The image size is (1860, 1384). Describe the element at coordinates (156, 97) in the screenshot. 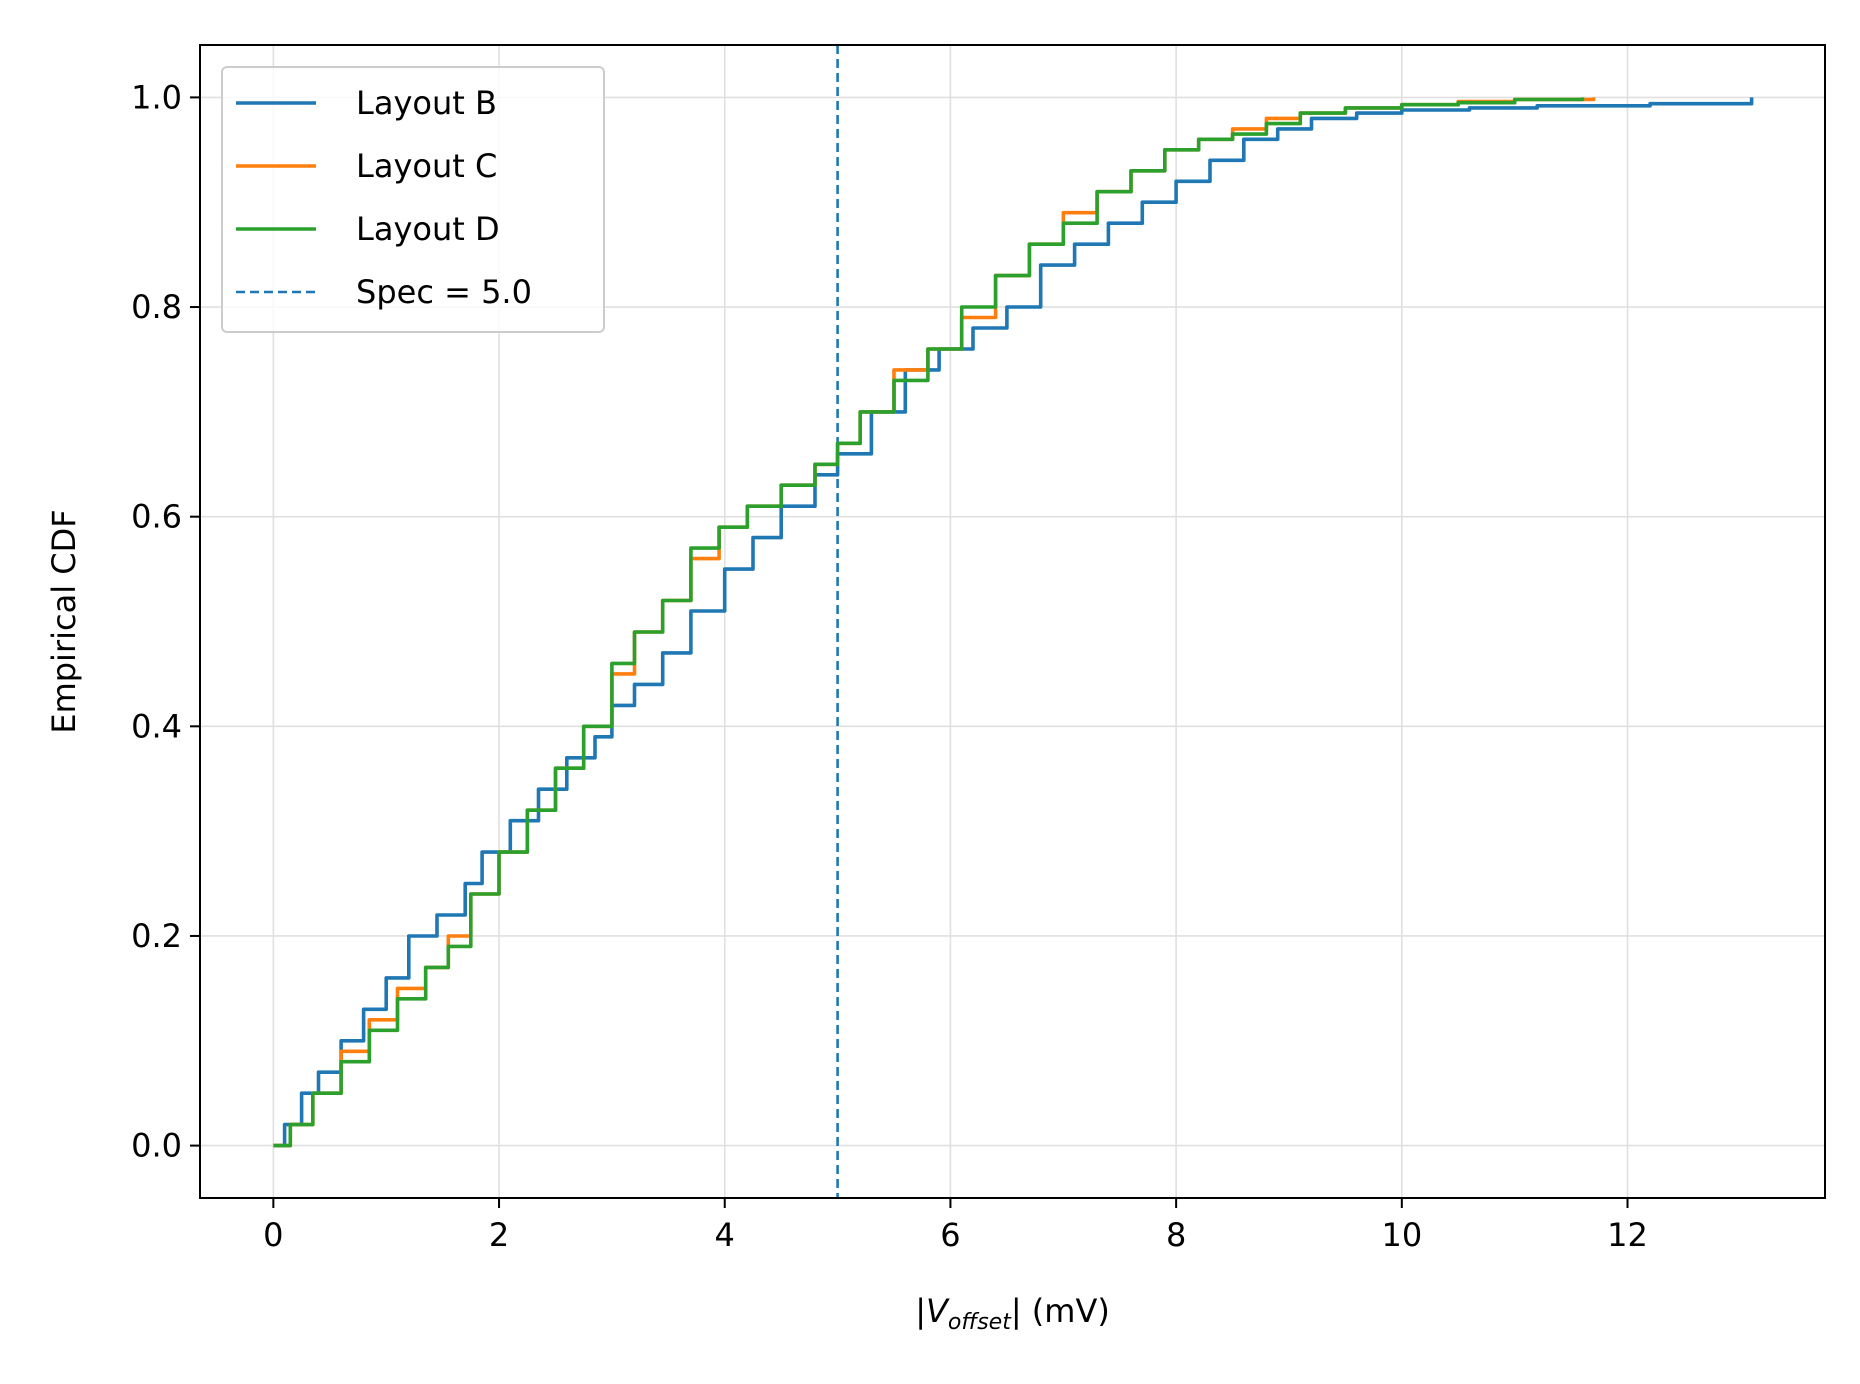

I see `y-tick-label: 1.0` at that location.